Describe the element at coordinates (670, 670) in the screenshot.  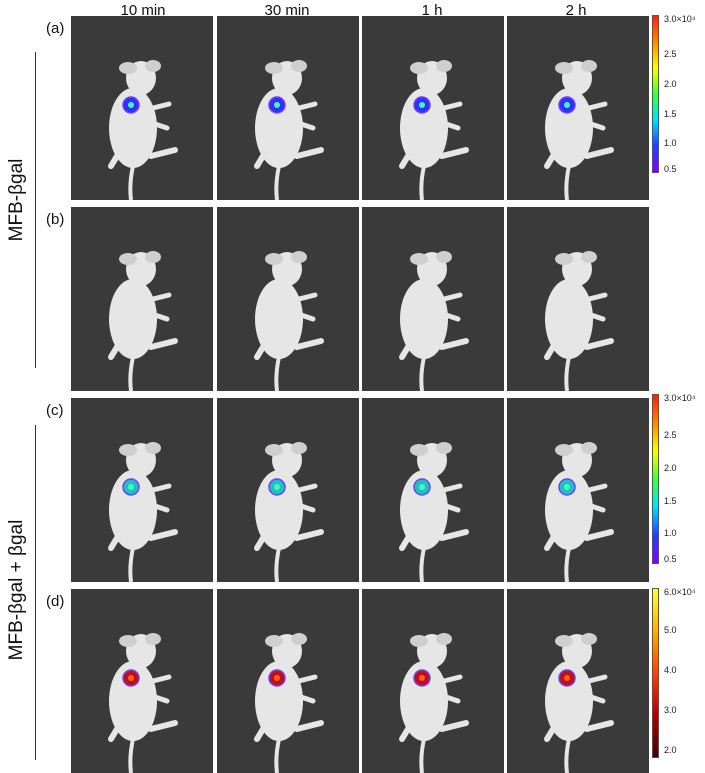
I see `colorbar-tick: 4.0` at that location.